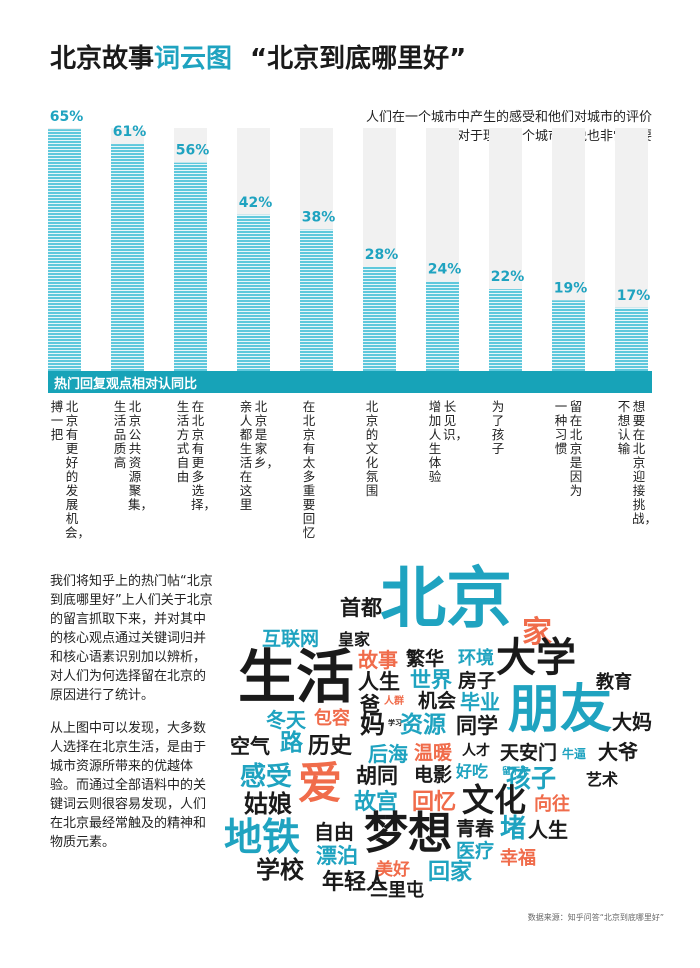 The image size is (700, 968). What do you see at coordinates (614, 682) in the screenshot?
I see `word-cloud-word: 教育` at bounding box center [614, 682].